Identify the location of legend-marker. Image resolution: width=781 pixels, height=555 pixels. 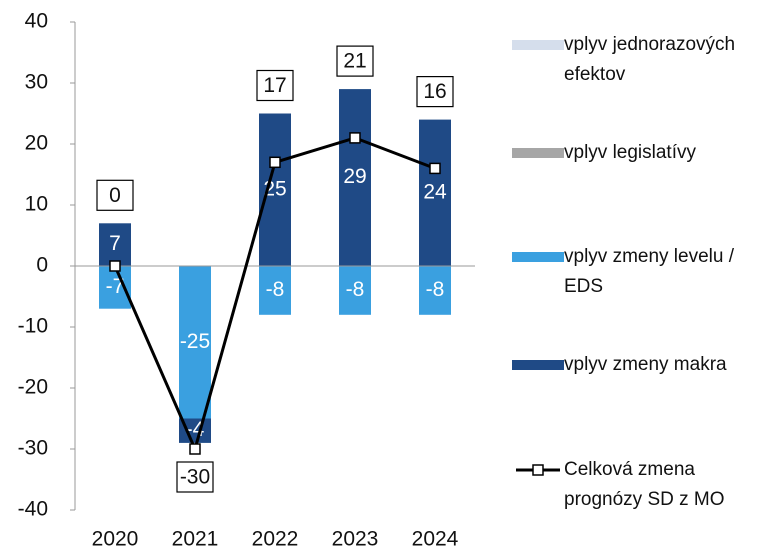
(538, 470).